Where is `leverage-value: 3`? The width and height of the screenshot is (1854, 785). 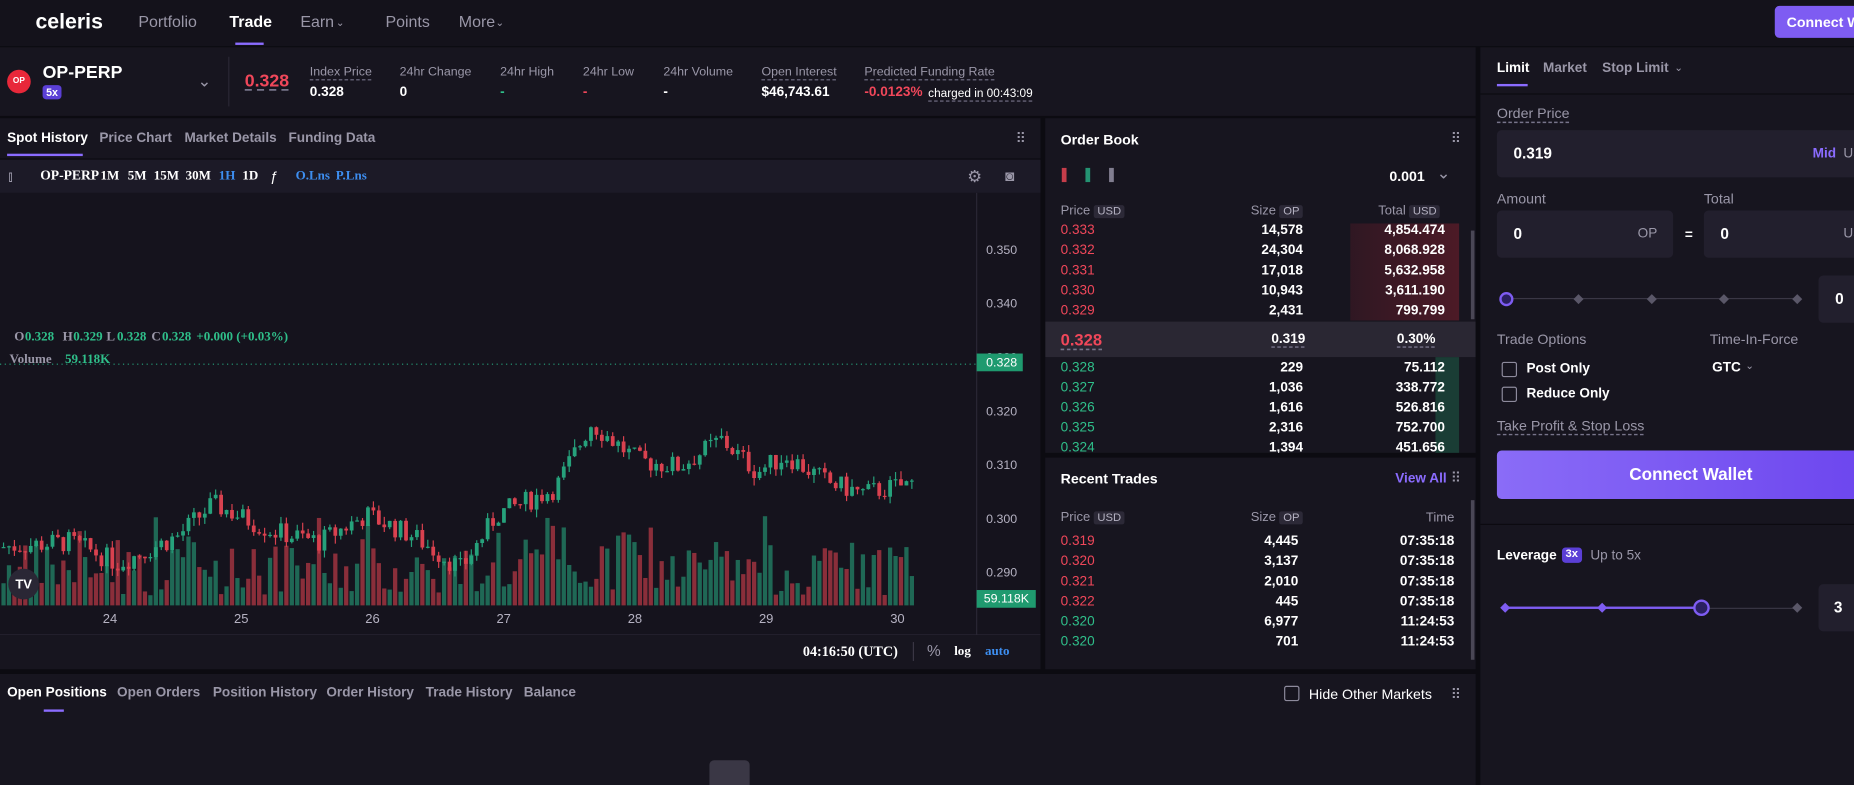 leverage-value: 3 is located at coordinates (1838, 607).